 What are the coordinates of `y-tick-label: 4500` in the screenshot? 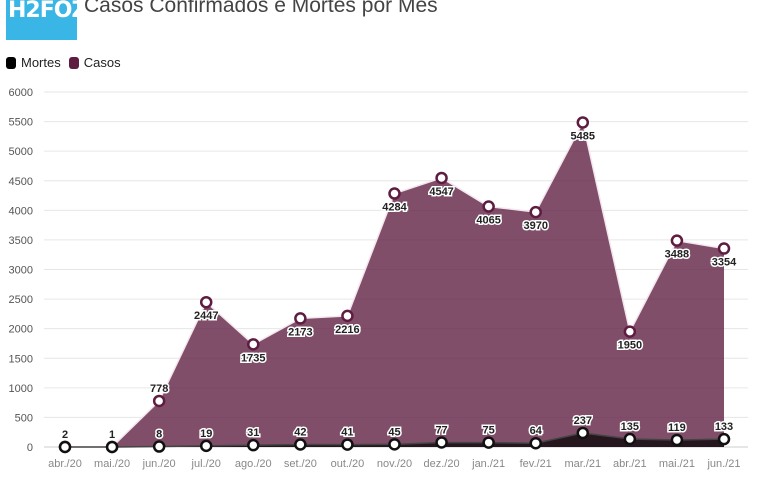 It's located at (21, 182).